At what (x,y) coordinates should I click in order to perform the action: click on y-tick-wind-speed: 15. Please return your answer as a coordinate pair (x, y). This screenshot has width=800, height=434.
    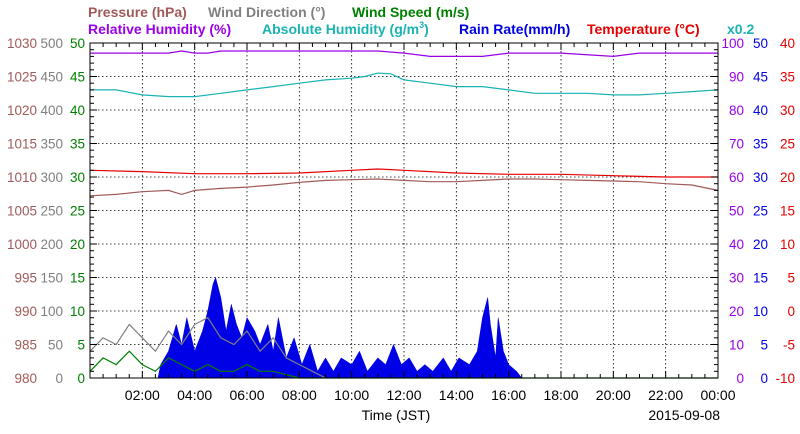
    Looking at the image, I should click on (77, 278).